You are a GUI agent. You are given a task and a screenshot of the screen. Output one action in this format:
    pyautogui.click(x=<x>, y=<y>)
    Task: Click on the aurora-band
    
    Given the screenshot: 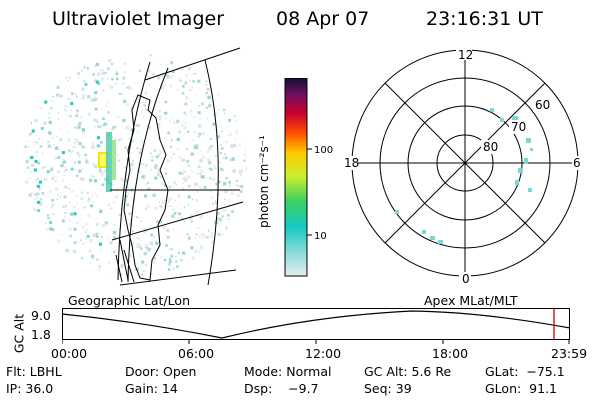 What is the action you would take?
    pyautogui.click(x=109, y=162)
    